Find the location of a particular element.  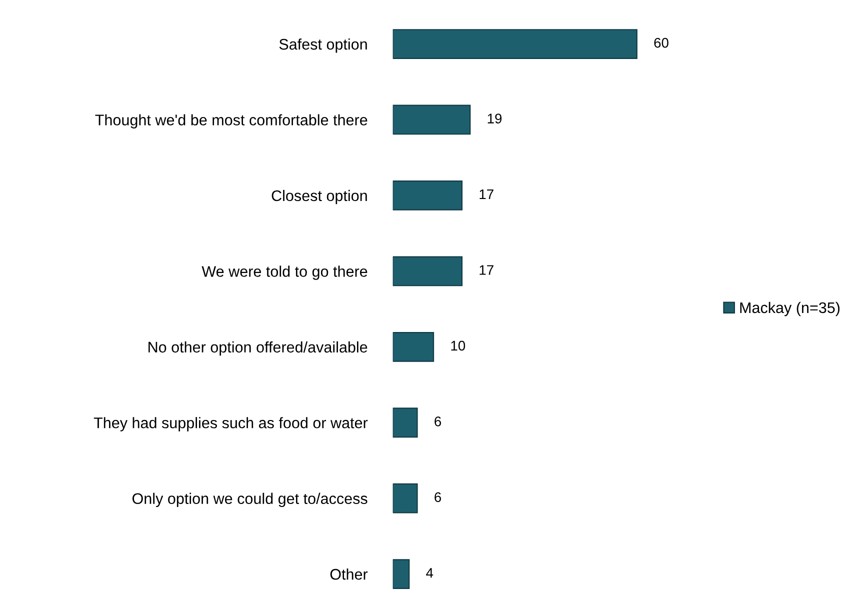

data-label: 19 is located at coordinates (495, 119).